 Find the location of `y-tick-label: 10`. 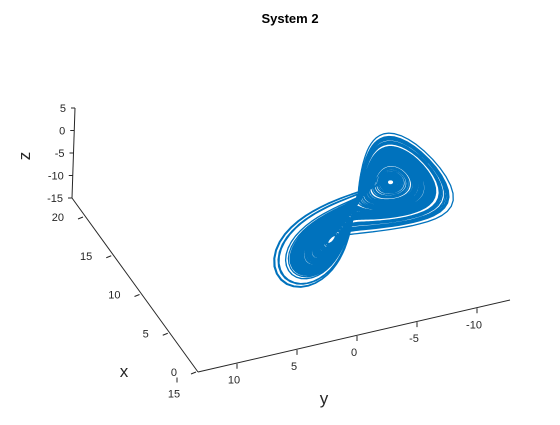

y-tick-label: 10 is located at coordinates (234, 381).